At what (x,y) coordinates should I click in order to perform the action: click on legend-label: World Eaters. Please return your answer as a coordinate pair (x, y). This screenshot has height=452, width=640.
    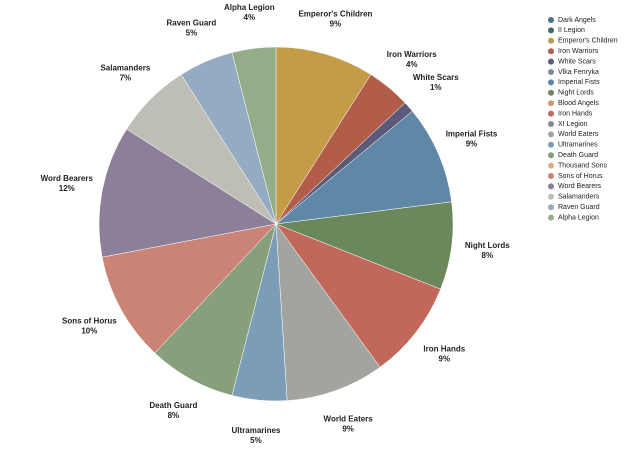
    Looking at the image, I should click on (578, 134).